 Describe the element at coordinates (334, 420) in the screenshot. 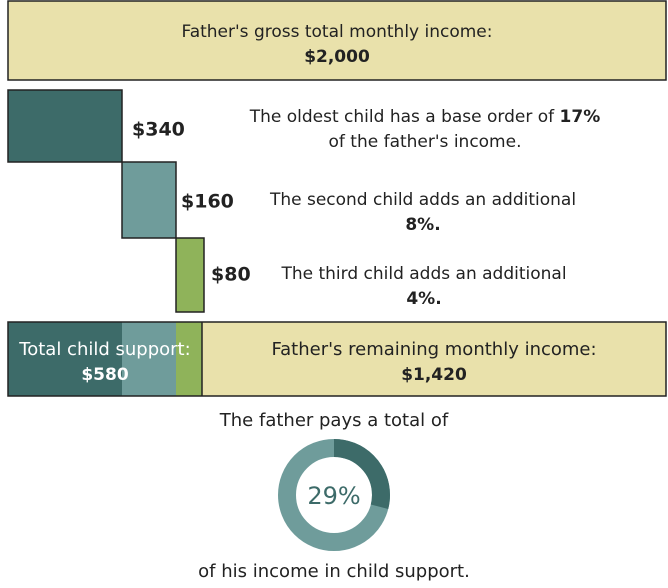

I see `summary-before: The father pays a total of` at that location.